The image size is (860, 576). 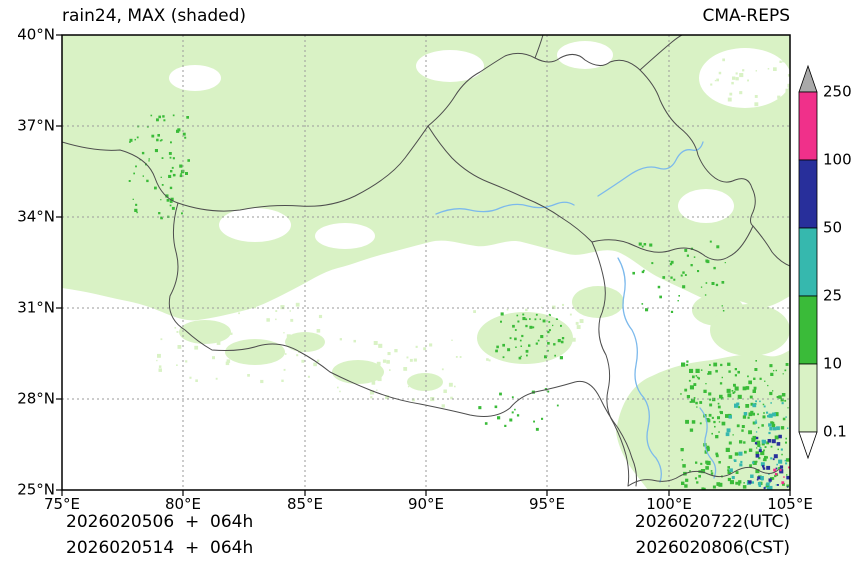 I want to click on y-tick-25n: 25°N, so click(x=36, y=490).